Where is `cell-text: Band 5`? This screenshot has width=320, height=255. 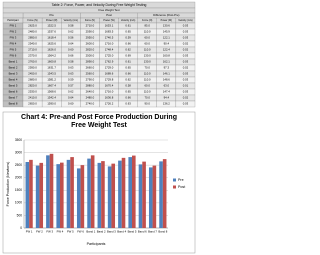 cell-text: Band 5 is located at coordinates (13, 86).